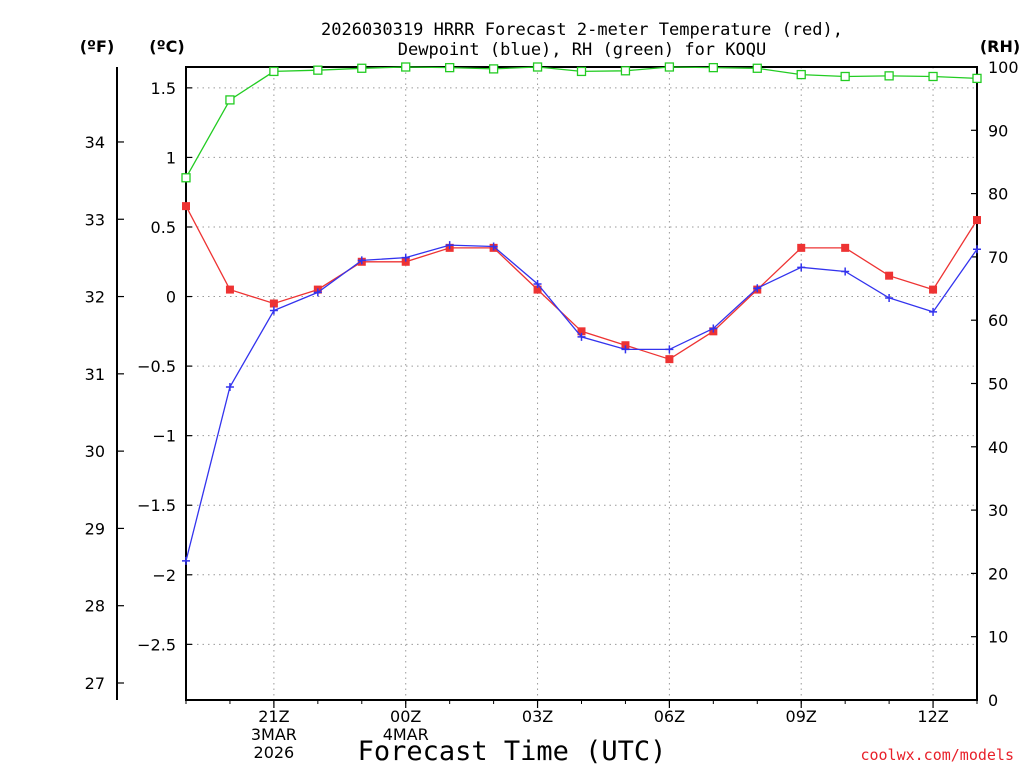  Describe the element at coordinates (582, 50) in the screenshot. I see `chart-title-line-2: Dewpoint (blue), RH (green) for KOQU` at that location.